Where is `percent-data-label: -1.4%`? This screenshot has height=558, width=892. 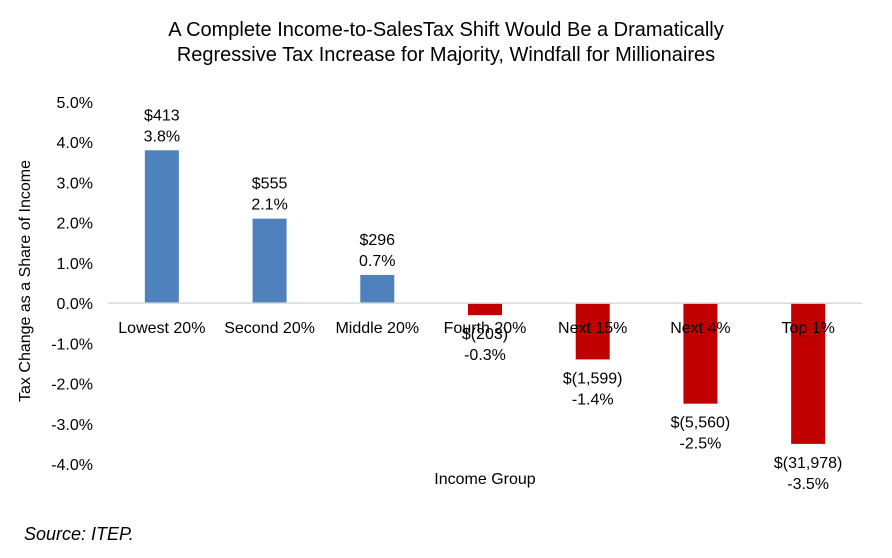
percent-data-label: -1.4% is located at coordinates (593, 399).